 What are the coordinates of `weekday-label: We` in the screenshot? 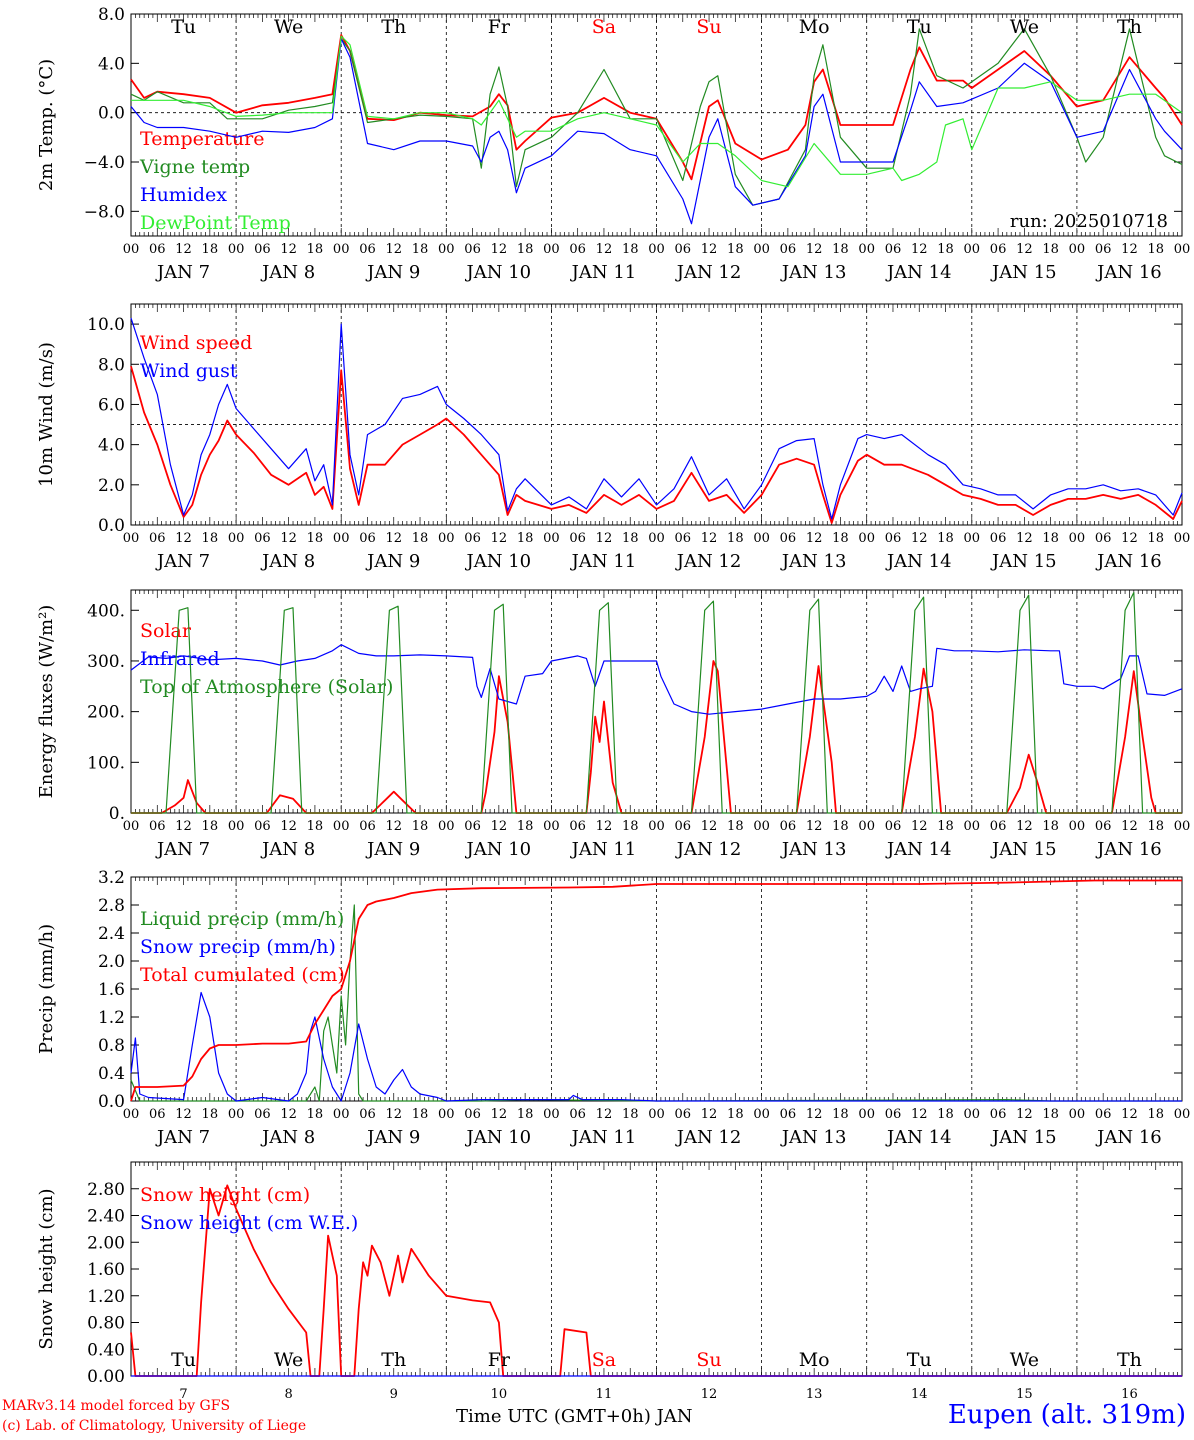 It's located at (288, 27).